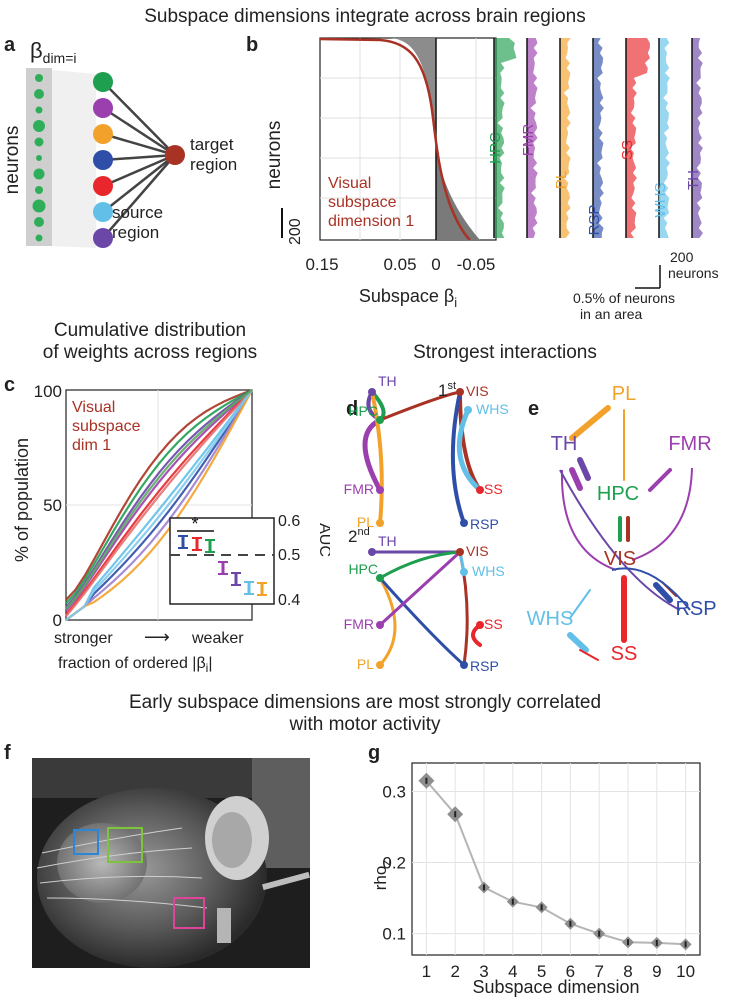 The width and height of the screenshot is (730, 1003). What do you see at coordinates (48, 391) in the screenshot?
I see `c-ytick-100: 100` at bounding box center [48, 391].